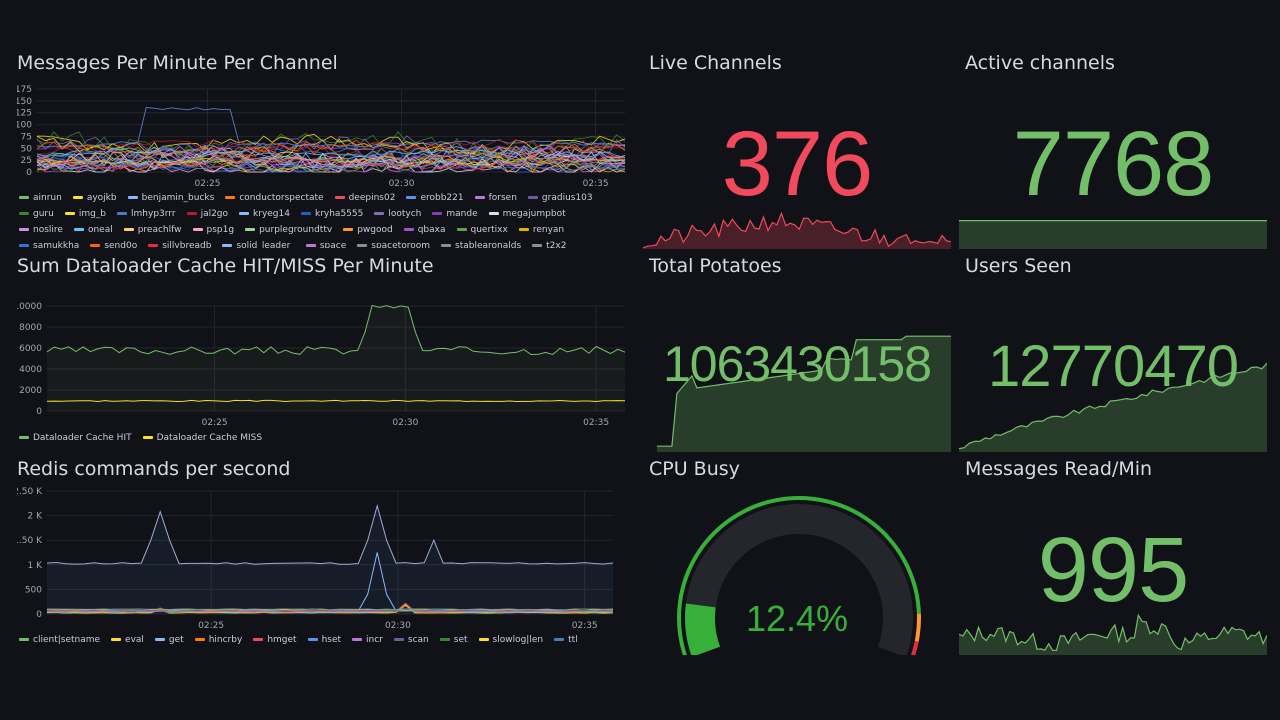 This screenshot has height=720, width=1280. What do you see at coordinates (462, 214) in the screenshot?
I see `legend-label: mande` at bounding box center [462, 214].